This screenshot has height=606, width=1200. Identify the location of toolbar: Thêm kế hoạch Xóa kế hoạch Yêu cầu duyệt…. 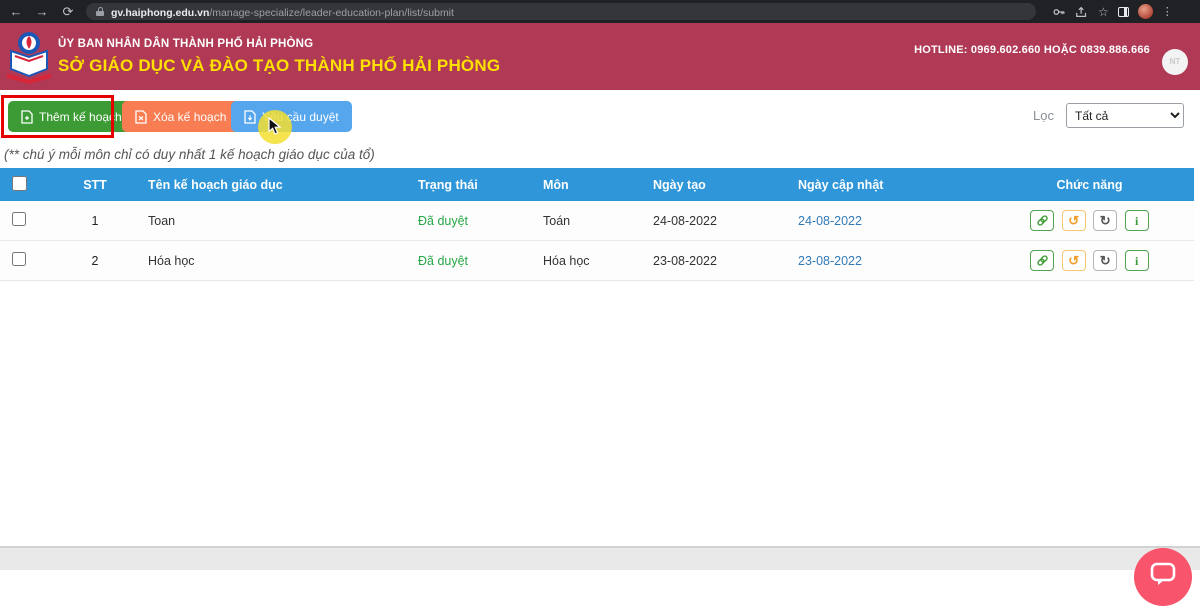
(600, 117).